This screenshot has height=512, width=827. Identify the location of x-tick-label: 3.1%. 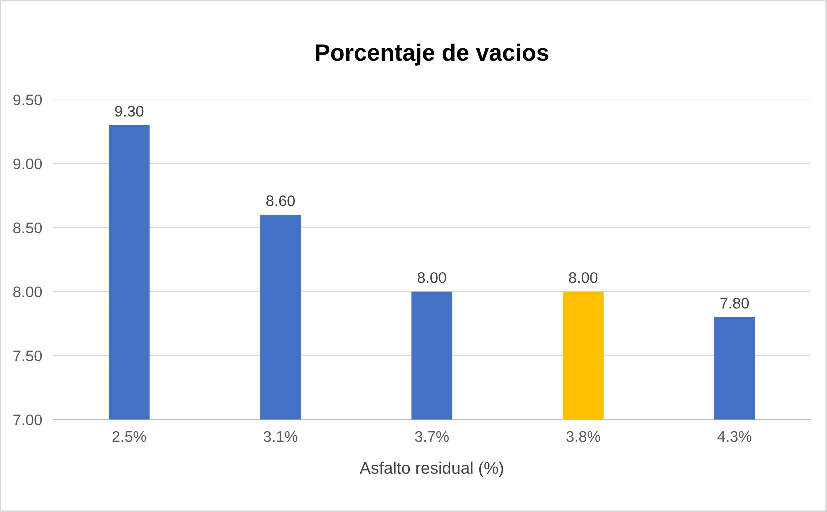
(281, 436).